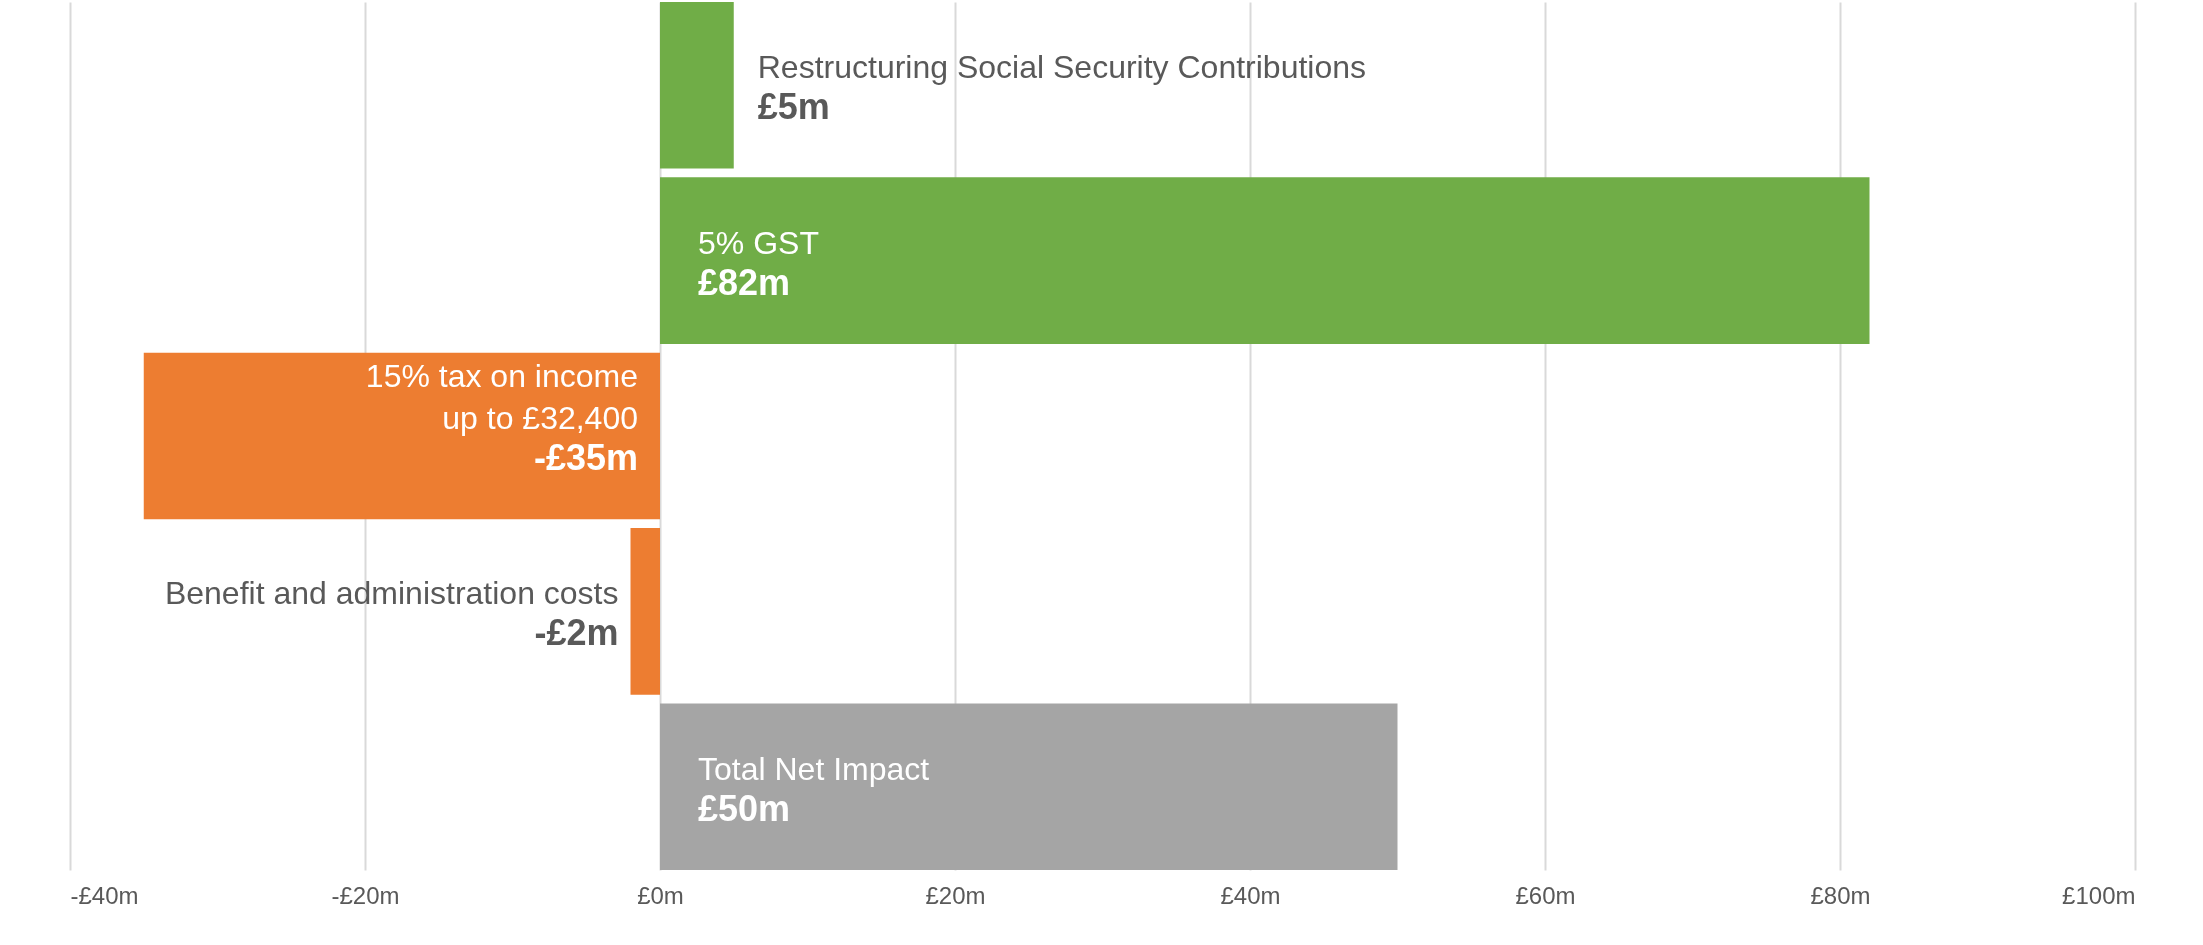  Describe the element at coordinates (391, 593) in the screenshot. I see `y-tick-label: Benefit and administration costs` at that location.